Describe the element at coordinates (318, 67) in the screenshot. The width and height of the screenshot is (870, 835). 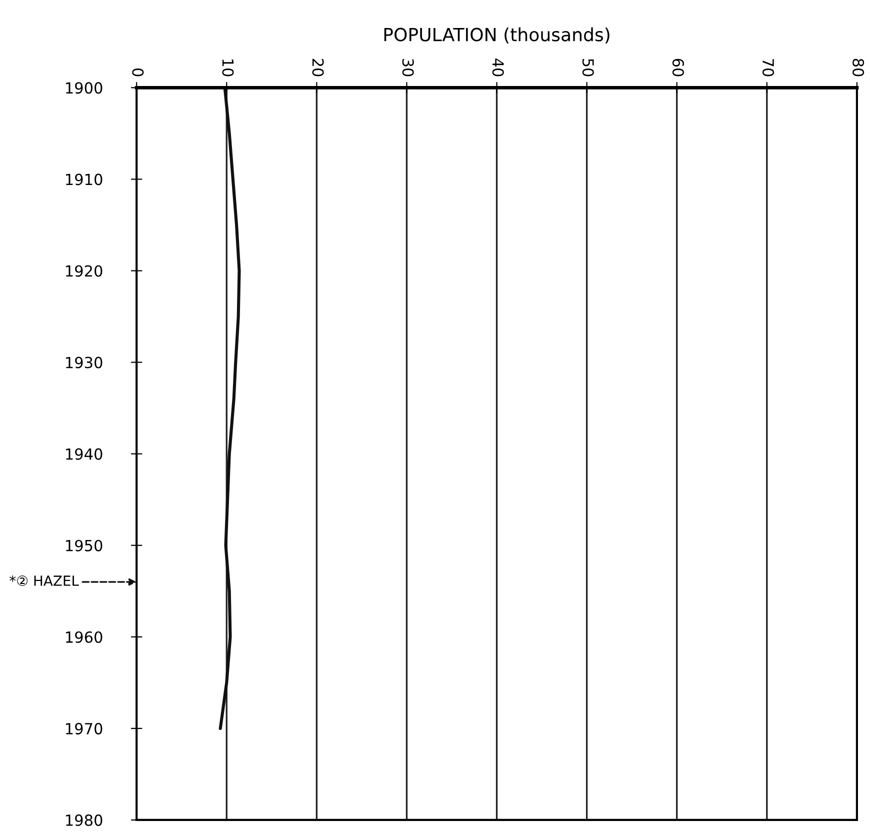
I see `x-tick-label: 20` at that location.